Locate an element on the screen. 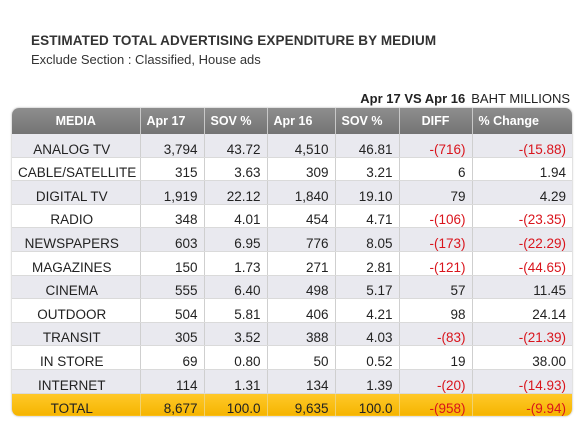  apr17-cell: 315 is located at coordinates (172, 169).